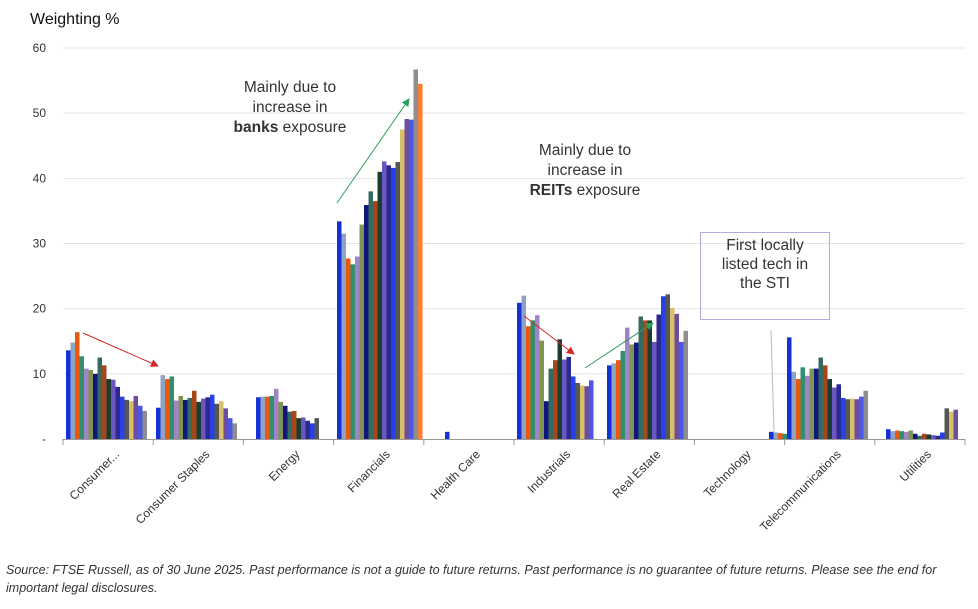 This screenshot has height=609, width=978. Describe the element at coordinates (455, 474) in the screenshot. I see `x-tick-label: Health Care` at that location.